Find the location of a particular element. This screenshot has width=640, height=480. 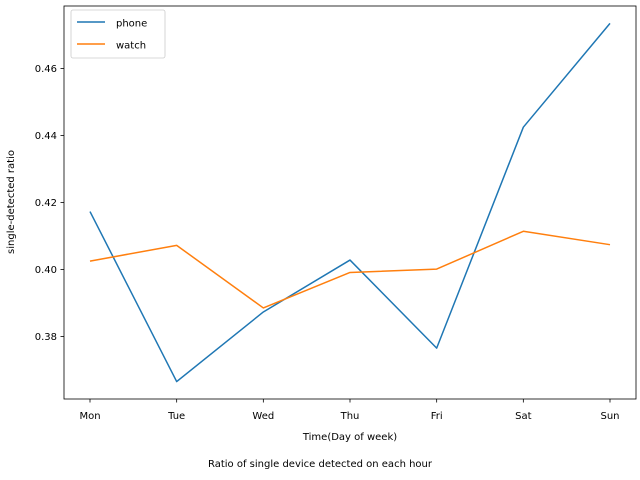

x-tick-label: Tue is located at coordinates (176, 416).